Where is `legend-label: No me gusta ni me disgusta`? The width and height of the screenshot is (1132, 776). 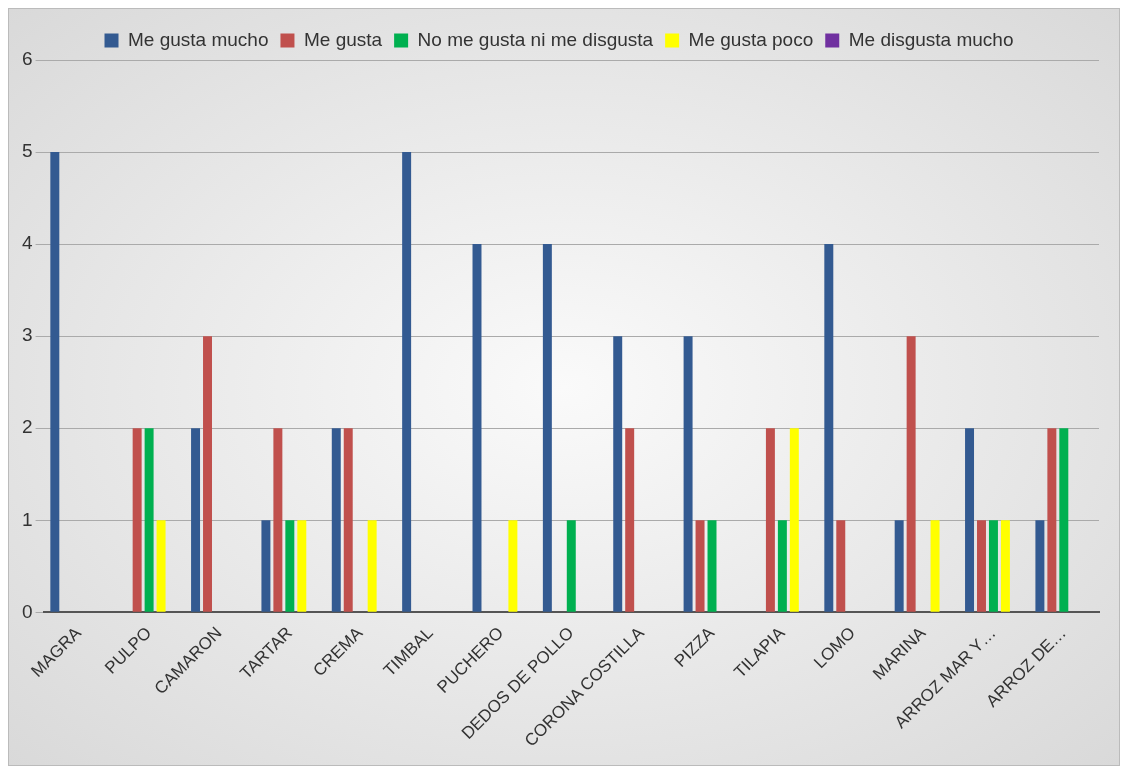 legend-label: No me gusta ni me disgusta is located at coordinates (535, 39).